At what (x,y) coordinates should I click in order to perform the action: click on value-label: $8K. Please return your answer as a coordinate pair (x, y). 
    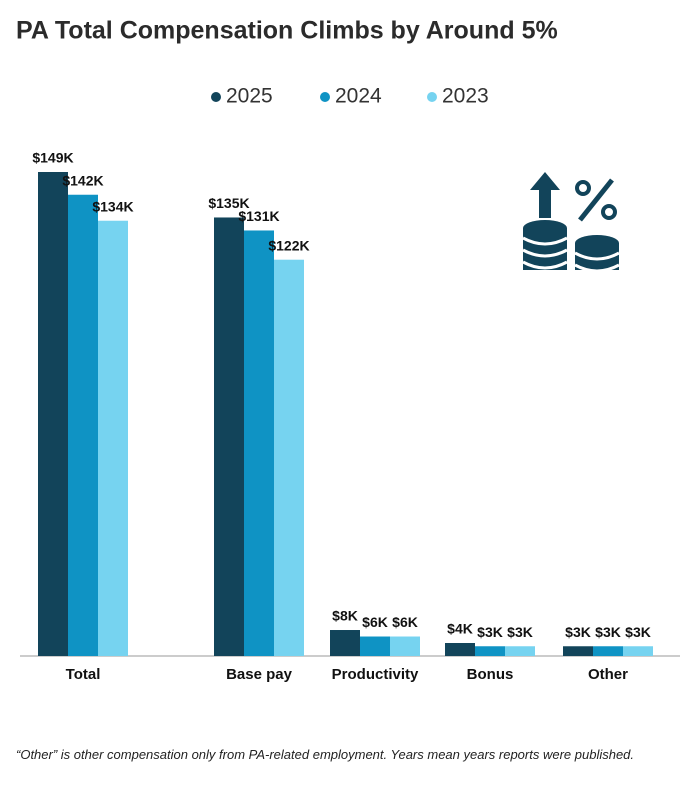
    Looking at the image, I should click on (345, 616).